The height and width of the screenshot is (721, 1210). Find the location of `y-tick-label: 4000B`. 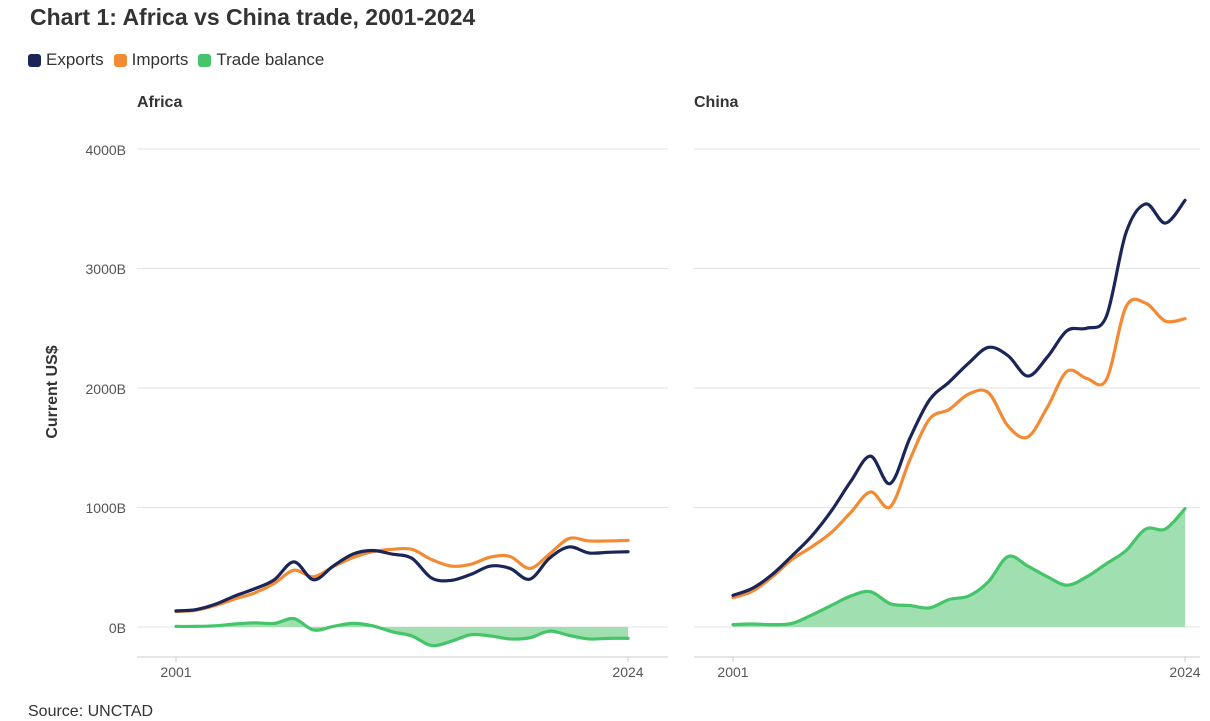

y-tick-label: 4000B is located at coordinates (106, 150).